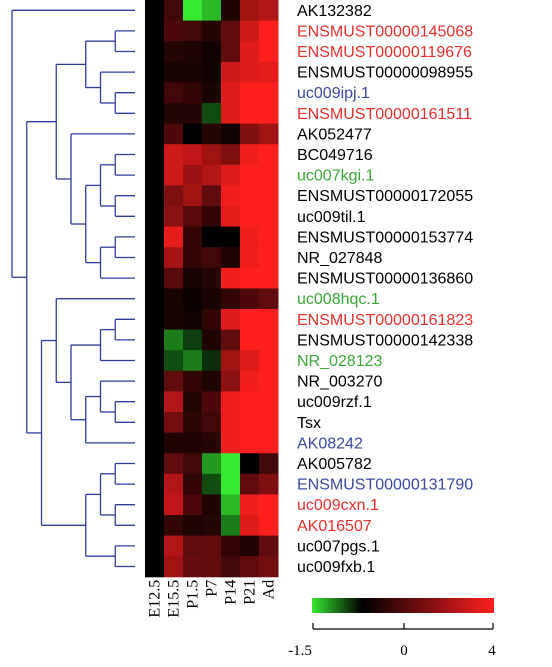 The height and width of the screenshot is (667, 552). I want to click on color-scale-label-min: -1.5, so click(300, 651).